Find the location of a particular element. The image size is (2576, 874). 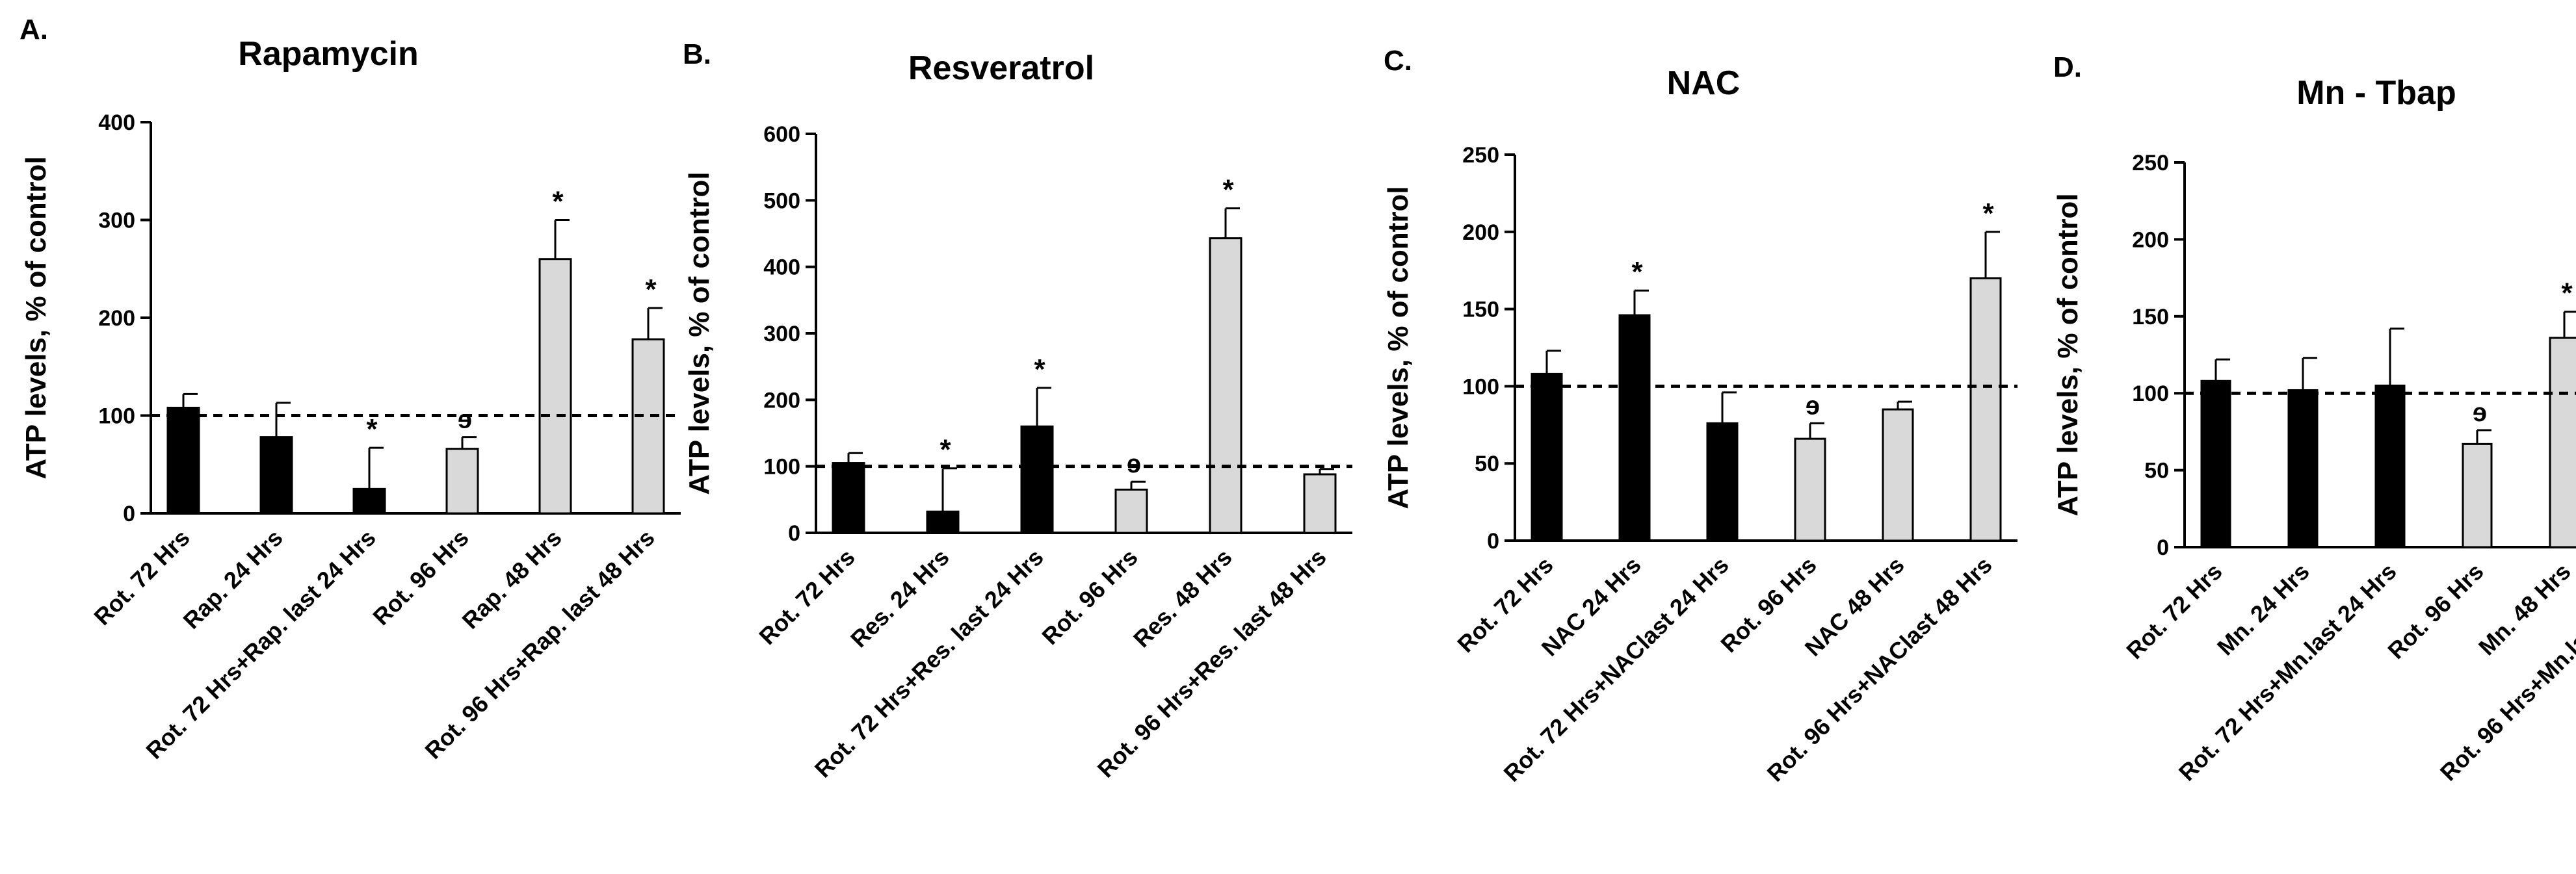

x-tick-label: Rot. 96 Hrs is located at coordinates (1089, 597).